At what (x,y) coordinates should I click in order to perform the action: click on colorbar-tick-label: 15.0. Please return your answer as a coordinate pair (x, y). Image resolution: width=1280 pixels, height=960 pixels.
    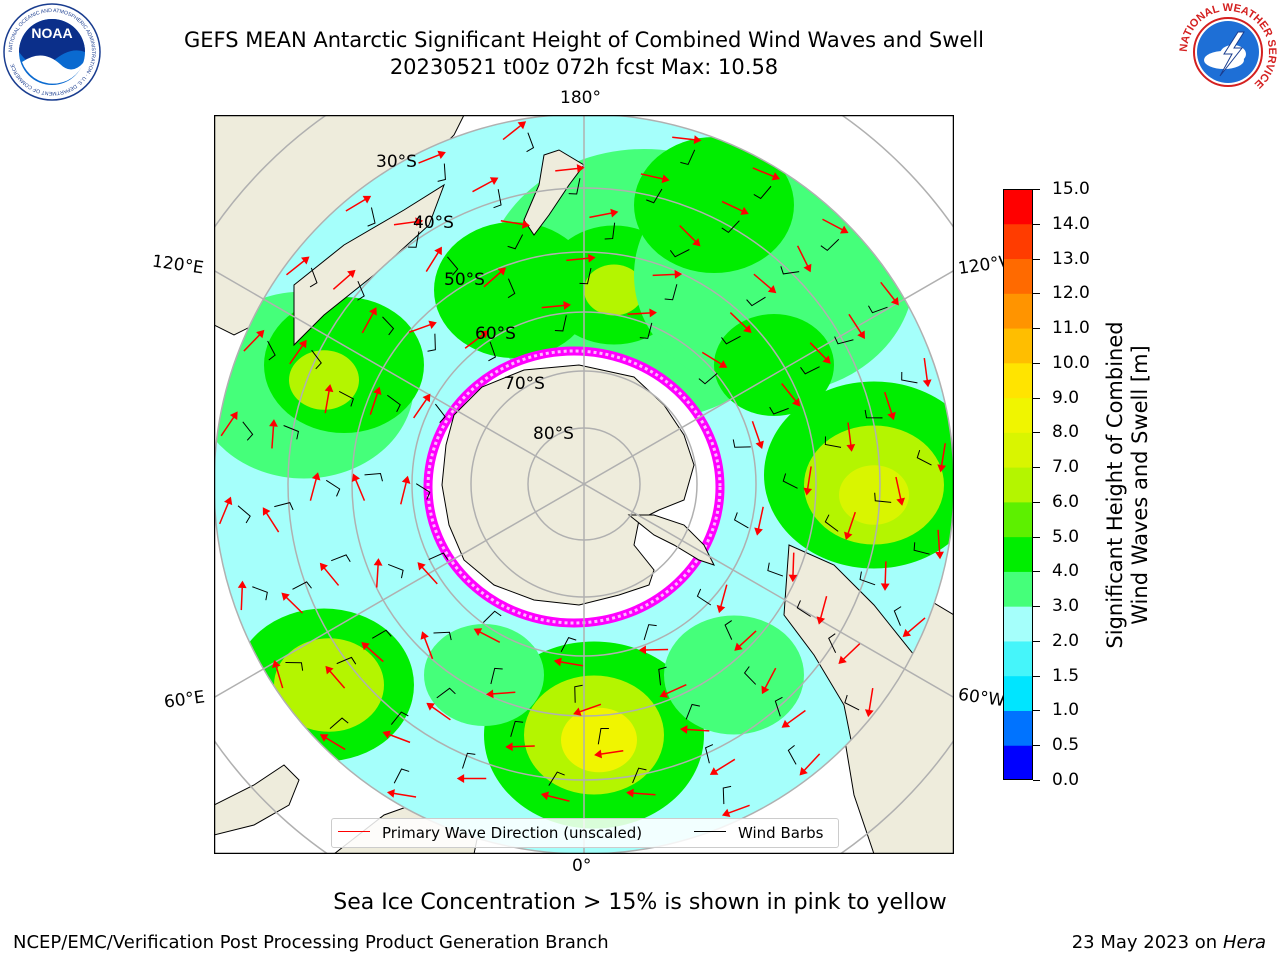
    Looking at the image, I should click on (1071, 189).